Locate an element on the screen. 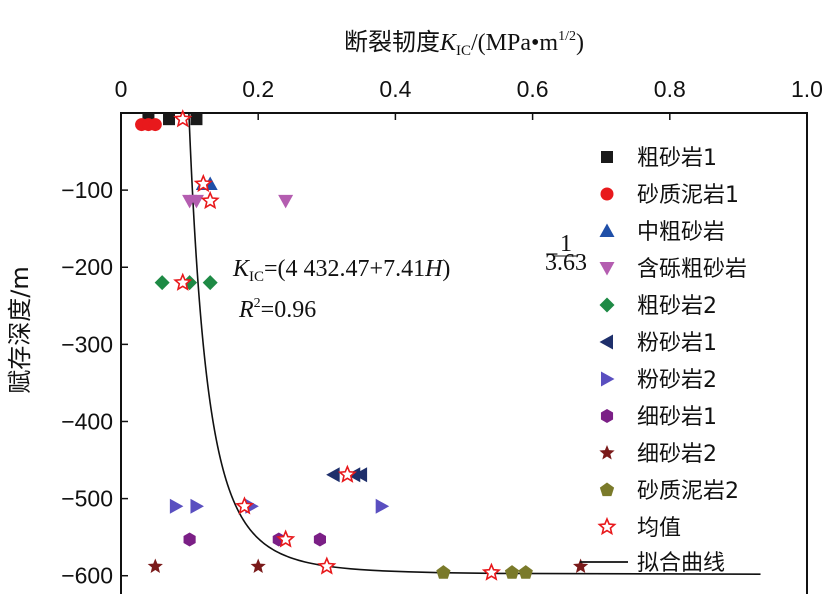  x-tick-label: 1.0 is located at coordinates (807, 89).